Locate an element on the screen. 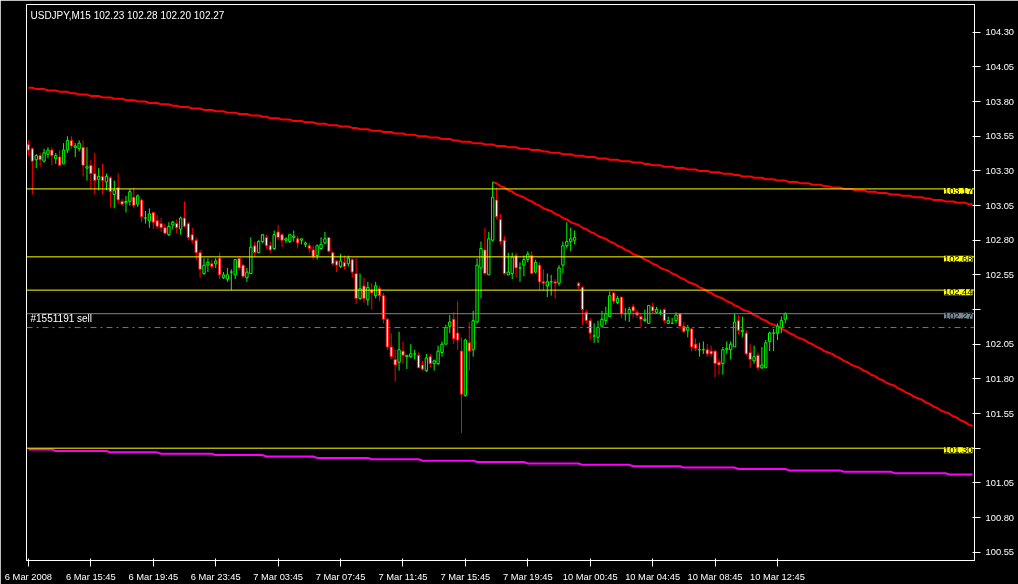 The height and width of the screenshot is (584, 1018). y-tick-label: 100.55 is located at coordinates (1000, 552).